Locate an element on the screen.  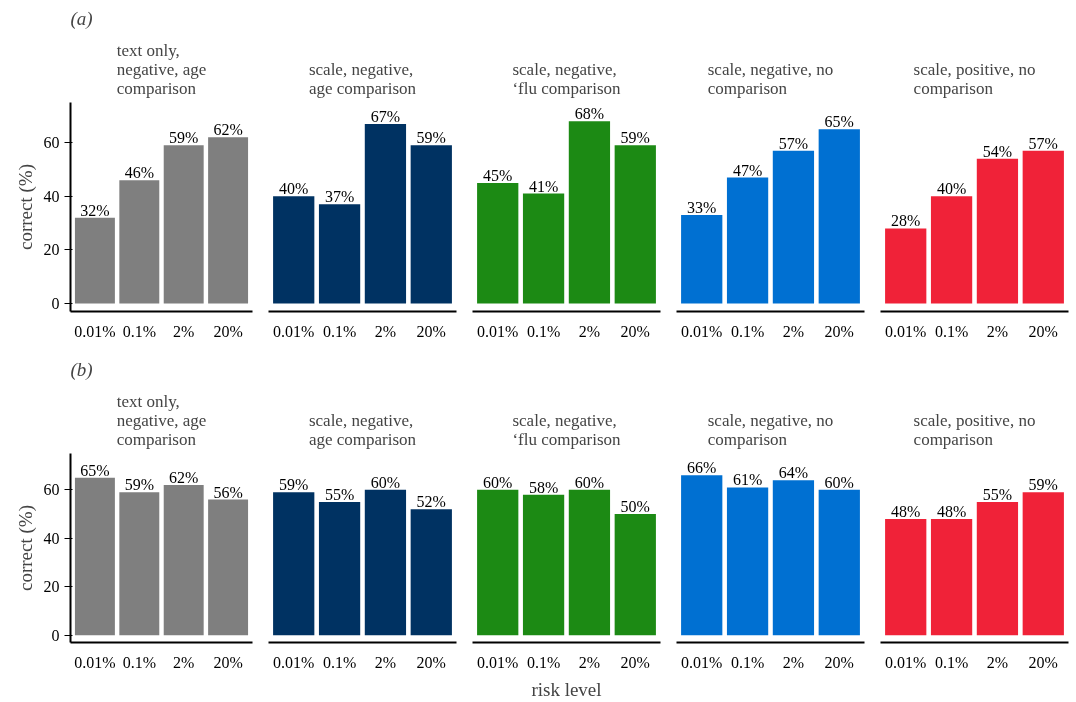
text: (a) is located at coordinates (81, 18).